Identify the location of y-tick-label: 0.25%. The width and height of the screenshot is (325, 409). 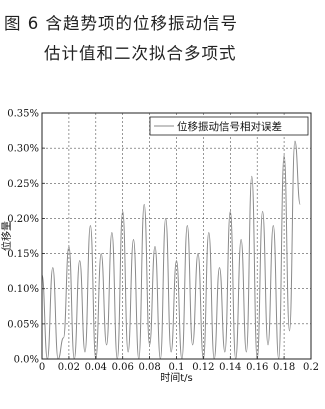
(23, 184).